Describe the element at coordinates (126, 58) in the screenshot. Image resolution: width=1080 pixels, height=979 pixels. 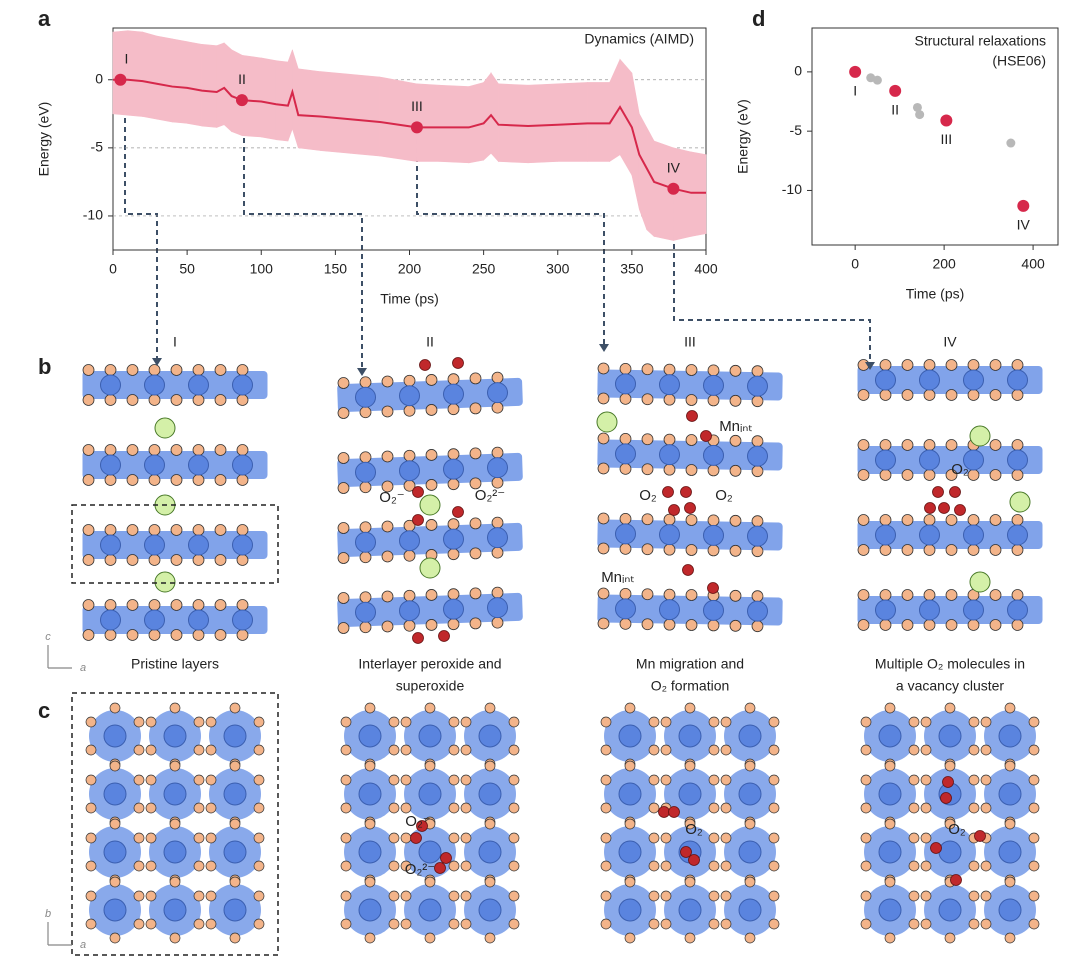
I see `point-label: I` at that location.